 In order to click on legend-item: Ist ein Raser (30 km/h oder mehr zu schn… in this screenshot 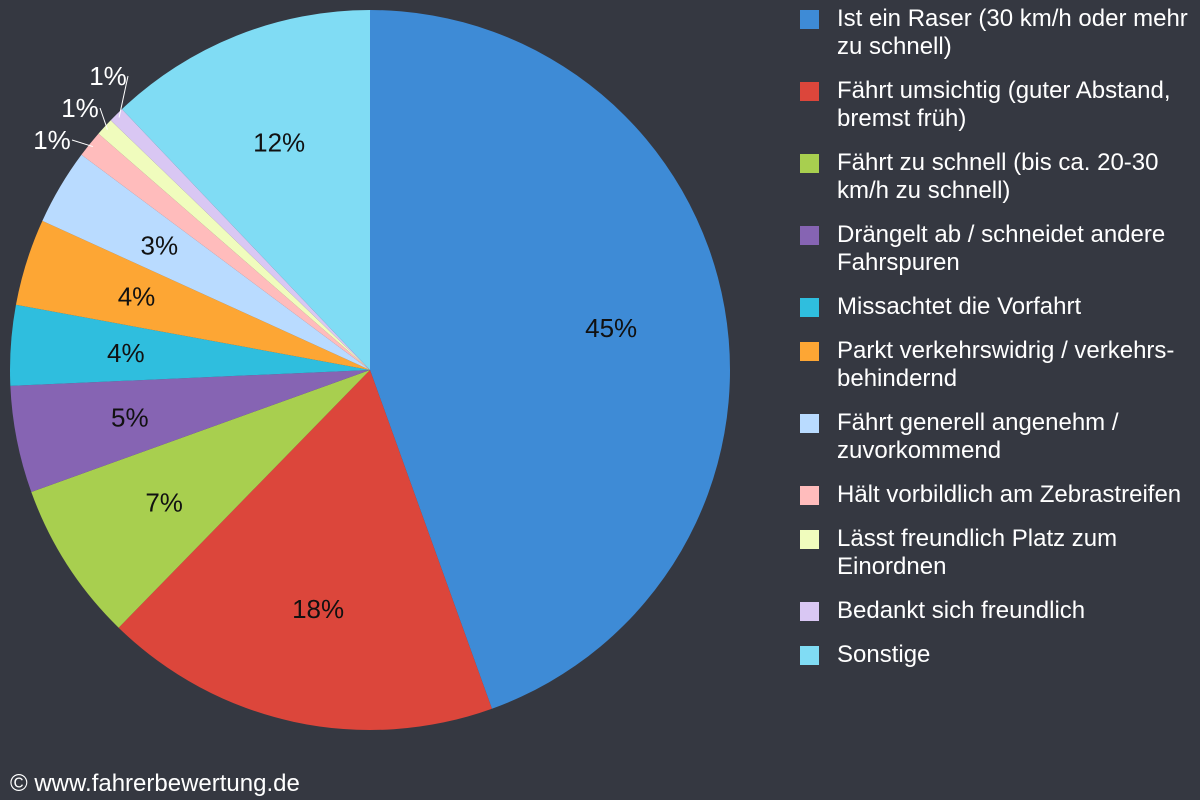, I will do `click(998, 33)`.